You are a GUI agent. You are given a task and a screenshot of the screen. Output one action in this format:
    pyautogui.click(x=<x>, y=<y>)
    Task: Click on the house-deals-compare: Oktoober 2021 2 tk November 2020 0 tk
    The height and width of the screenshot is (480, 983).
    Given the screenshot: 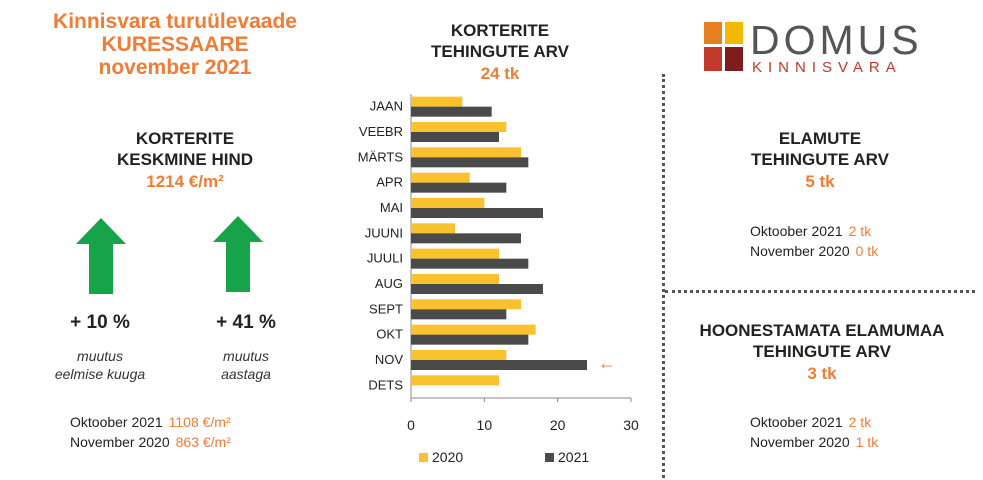 What is the action you would take?
    pyautogui.click(x=814, y=241)
    